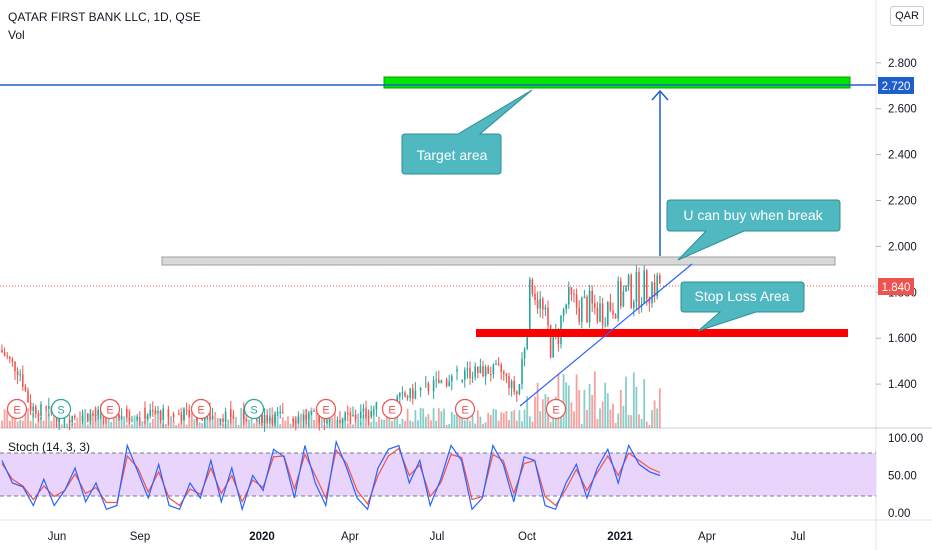  What do you see at coordinates (742, 306) in the screenshot?
I see `stop-callout: Stop Loss Area` at bounding box center [742, 306].